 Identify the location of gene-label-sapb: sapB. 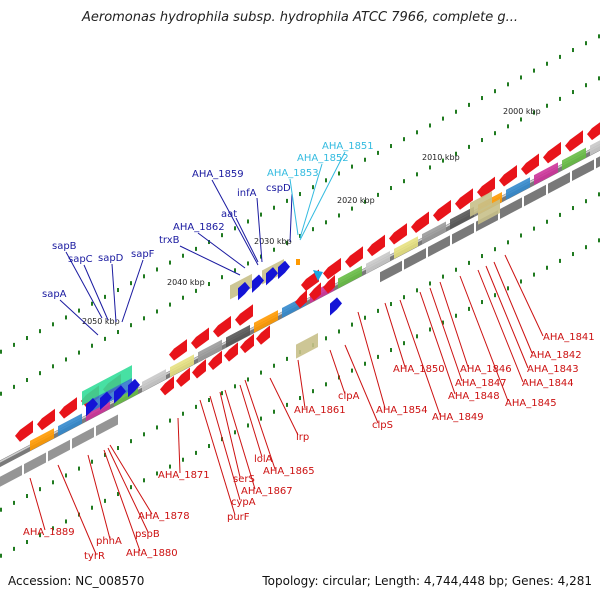
(64, 246).